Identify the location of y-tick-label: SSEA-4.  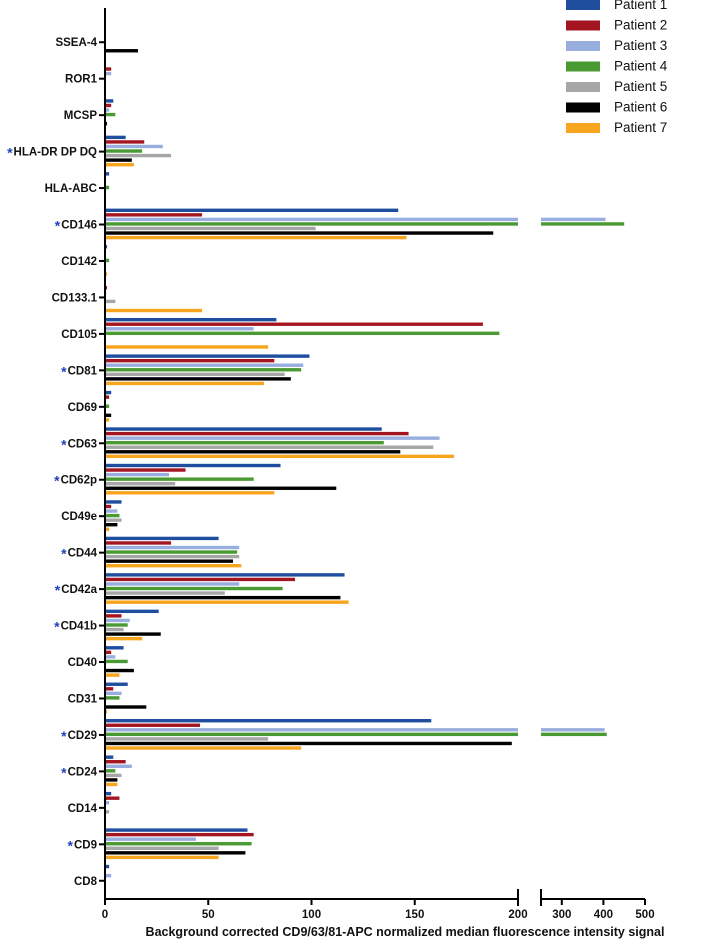
(76, 43).